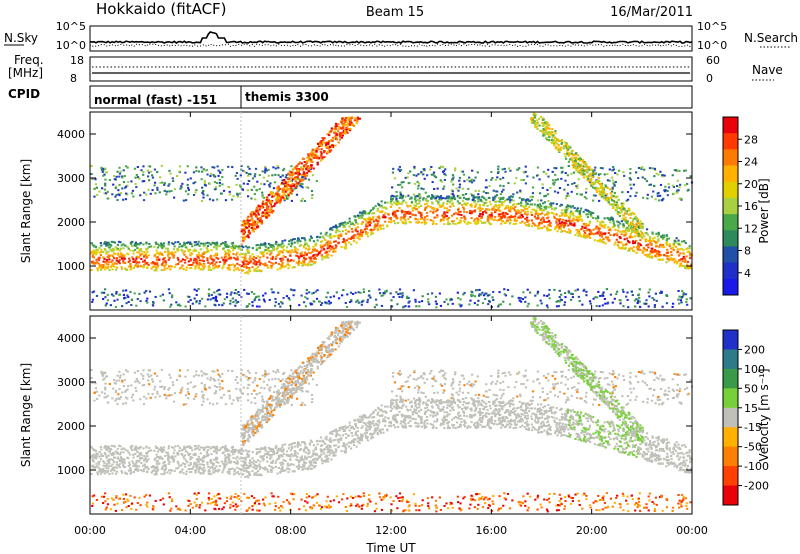  I want to click on noise-right-tick-bottom: 10^0, so click(712, 45).